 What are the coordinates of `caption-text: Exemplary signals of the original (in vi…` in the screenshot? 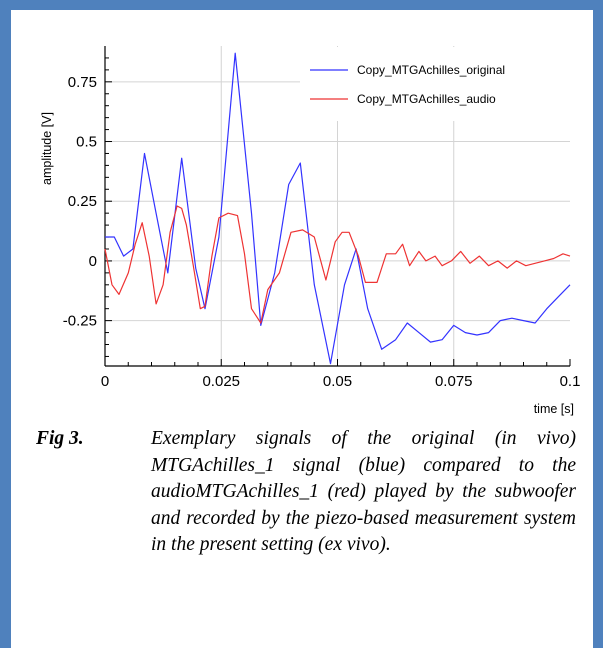 It's located at (363, 491).